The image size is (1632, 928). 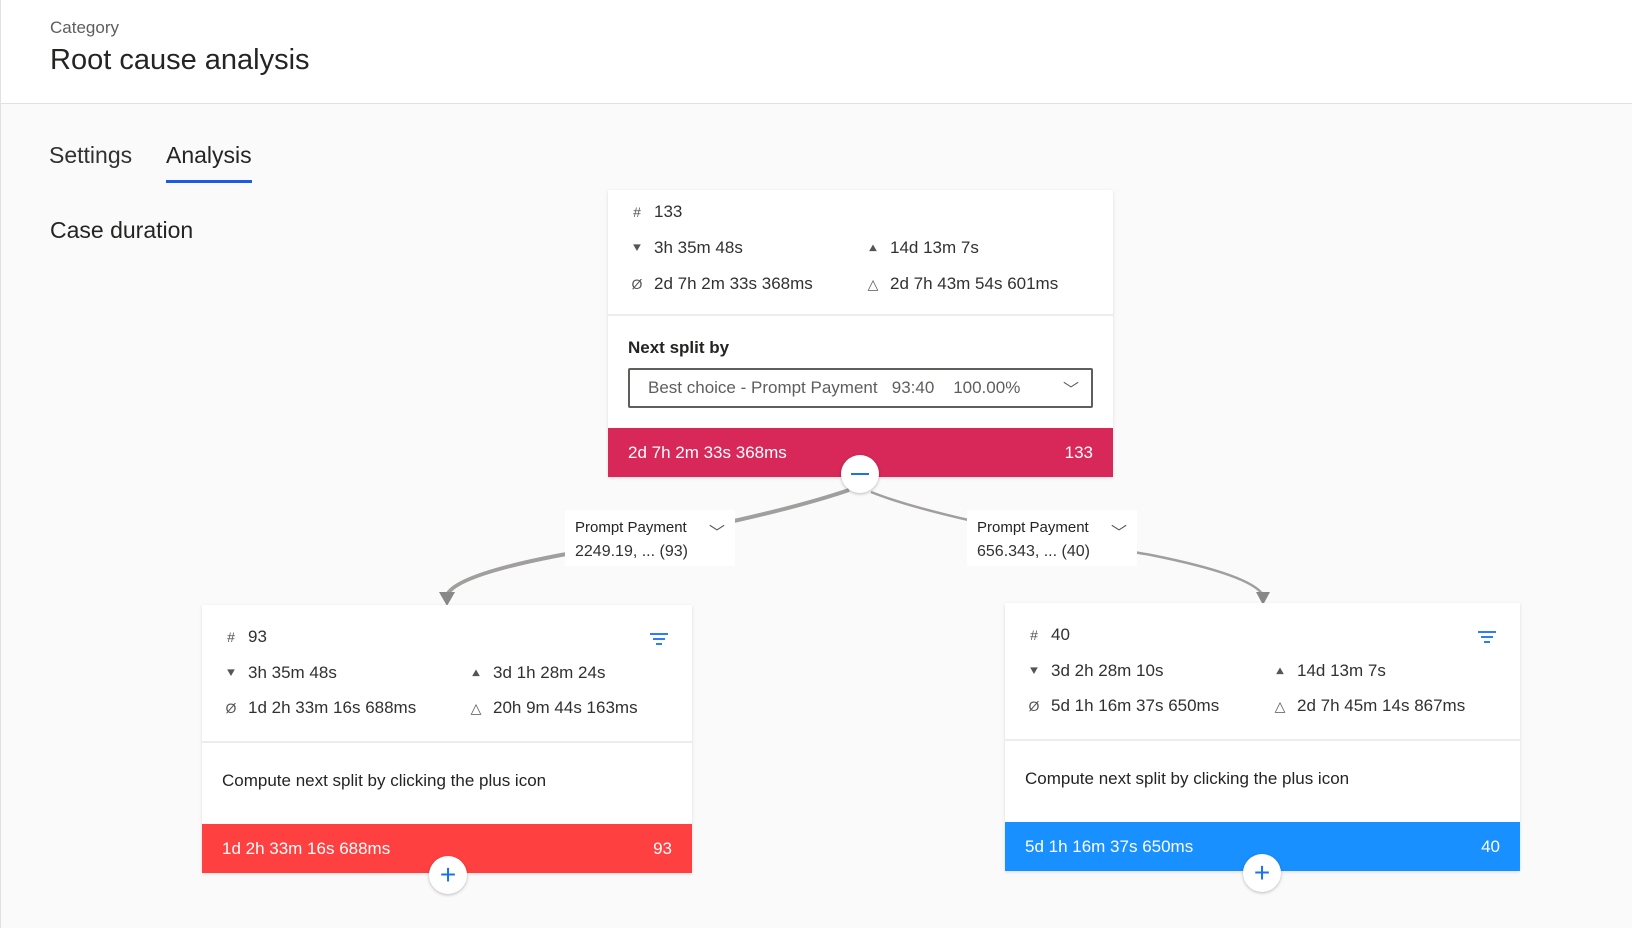 I want to click on max-duration: 3d 1h 28m 24s, so click(x=549, y=672).